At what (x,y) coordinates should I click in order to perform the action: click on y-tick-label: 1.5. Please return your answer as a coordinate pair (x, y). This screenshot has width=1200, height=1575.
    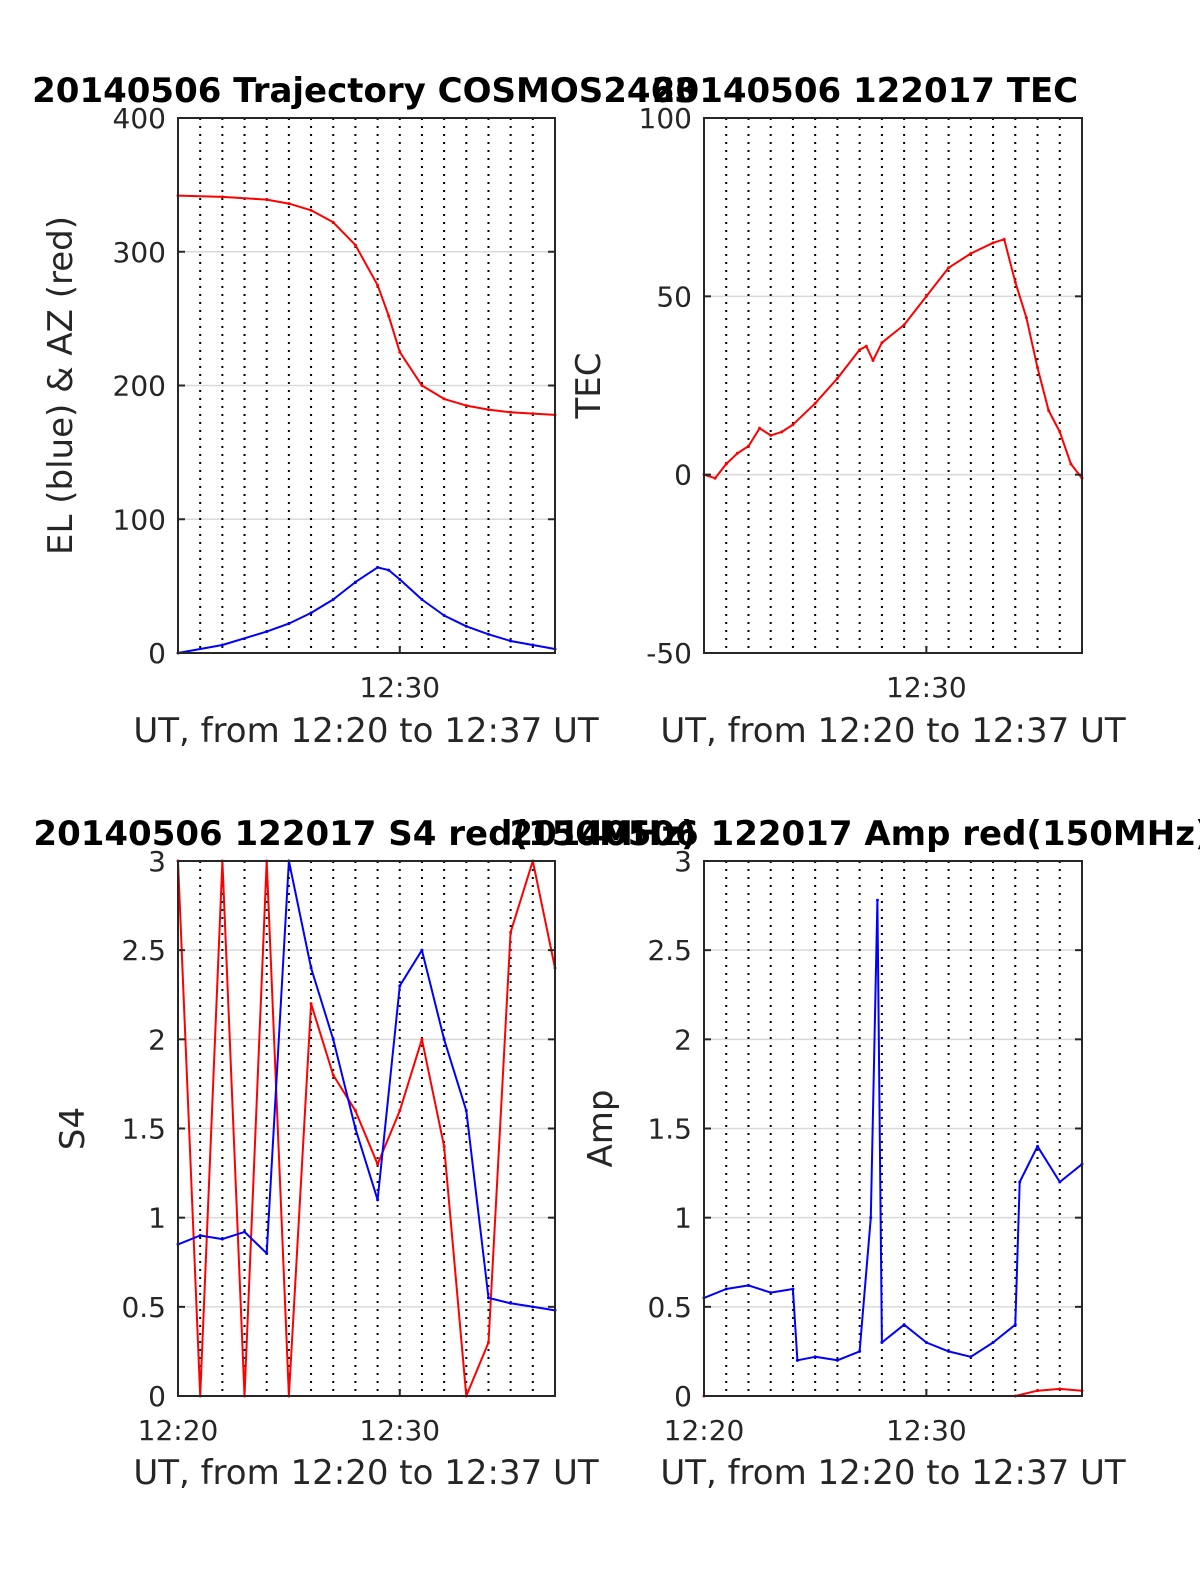
    Looking at the image, I should click on (143, 1129).